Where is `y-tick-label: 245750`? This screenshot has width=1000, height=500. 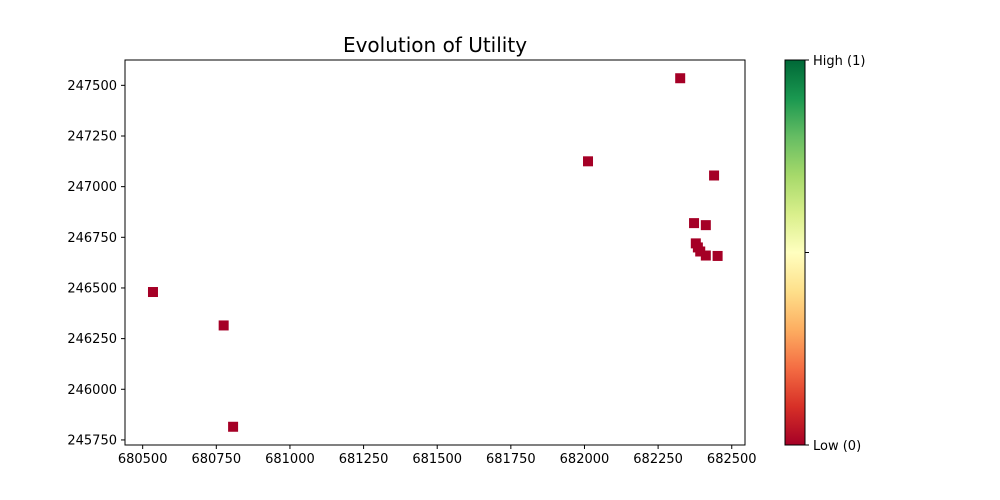 y-tick-label: 245750 is located at coordinates (92, 440).